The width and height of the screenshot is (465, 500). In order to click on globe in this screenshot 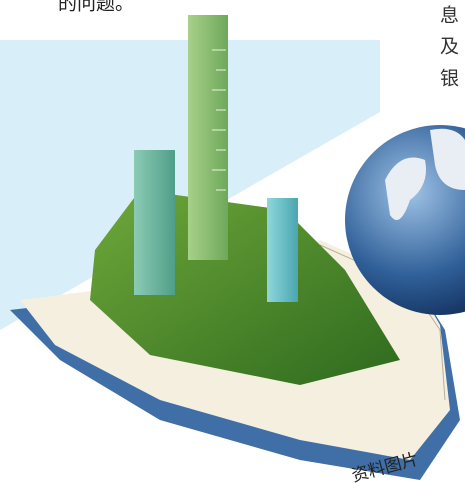, I will do `click(405, 220)`.